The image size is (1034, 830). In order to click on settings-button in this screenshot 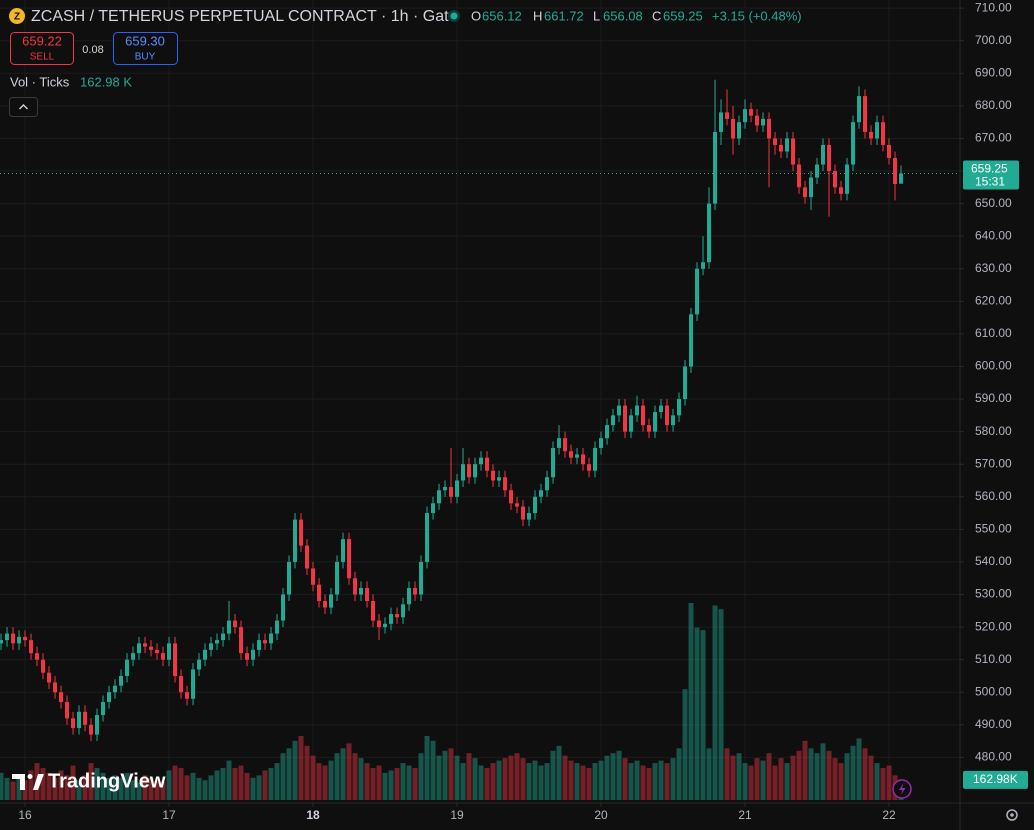, I will do `click(1012, 815)`.